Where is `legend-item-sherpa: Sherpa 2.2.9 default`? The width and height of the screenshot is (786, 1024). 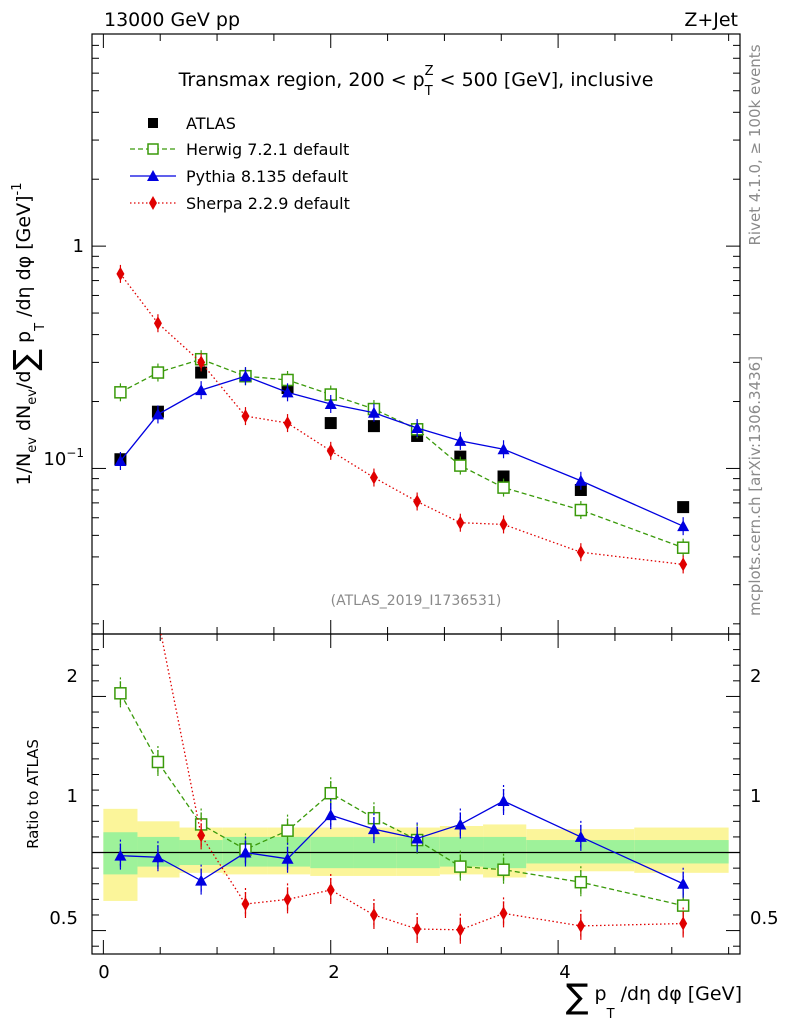 legend-item-sherpa: Sherpa 2.2.9 default is located at coordinates (240, 203).